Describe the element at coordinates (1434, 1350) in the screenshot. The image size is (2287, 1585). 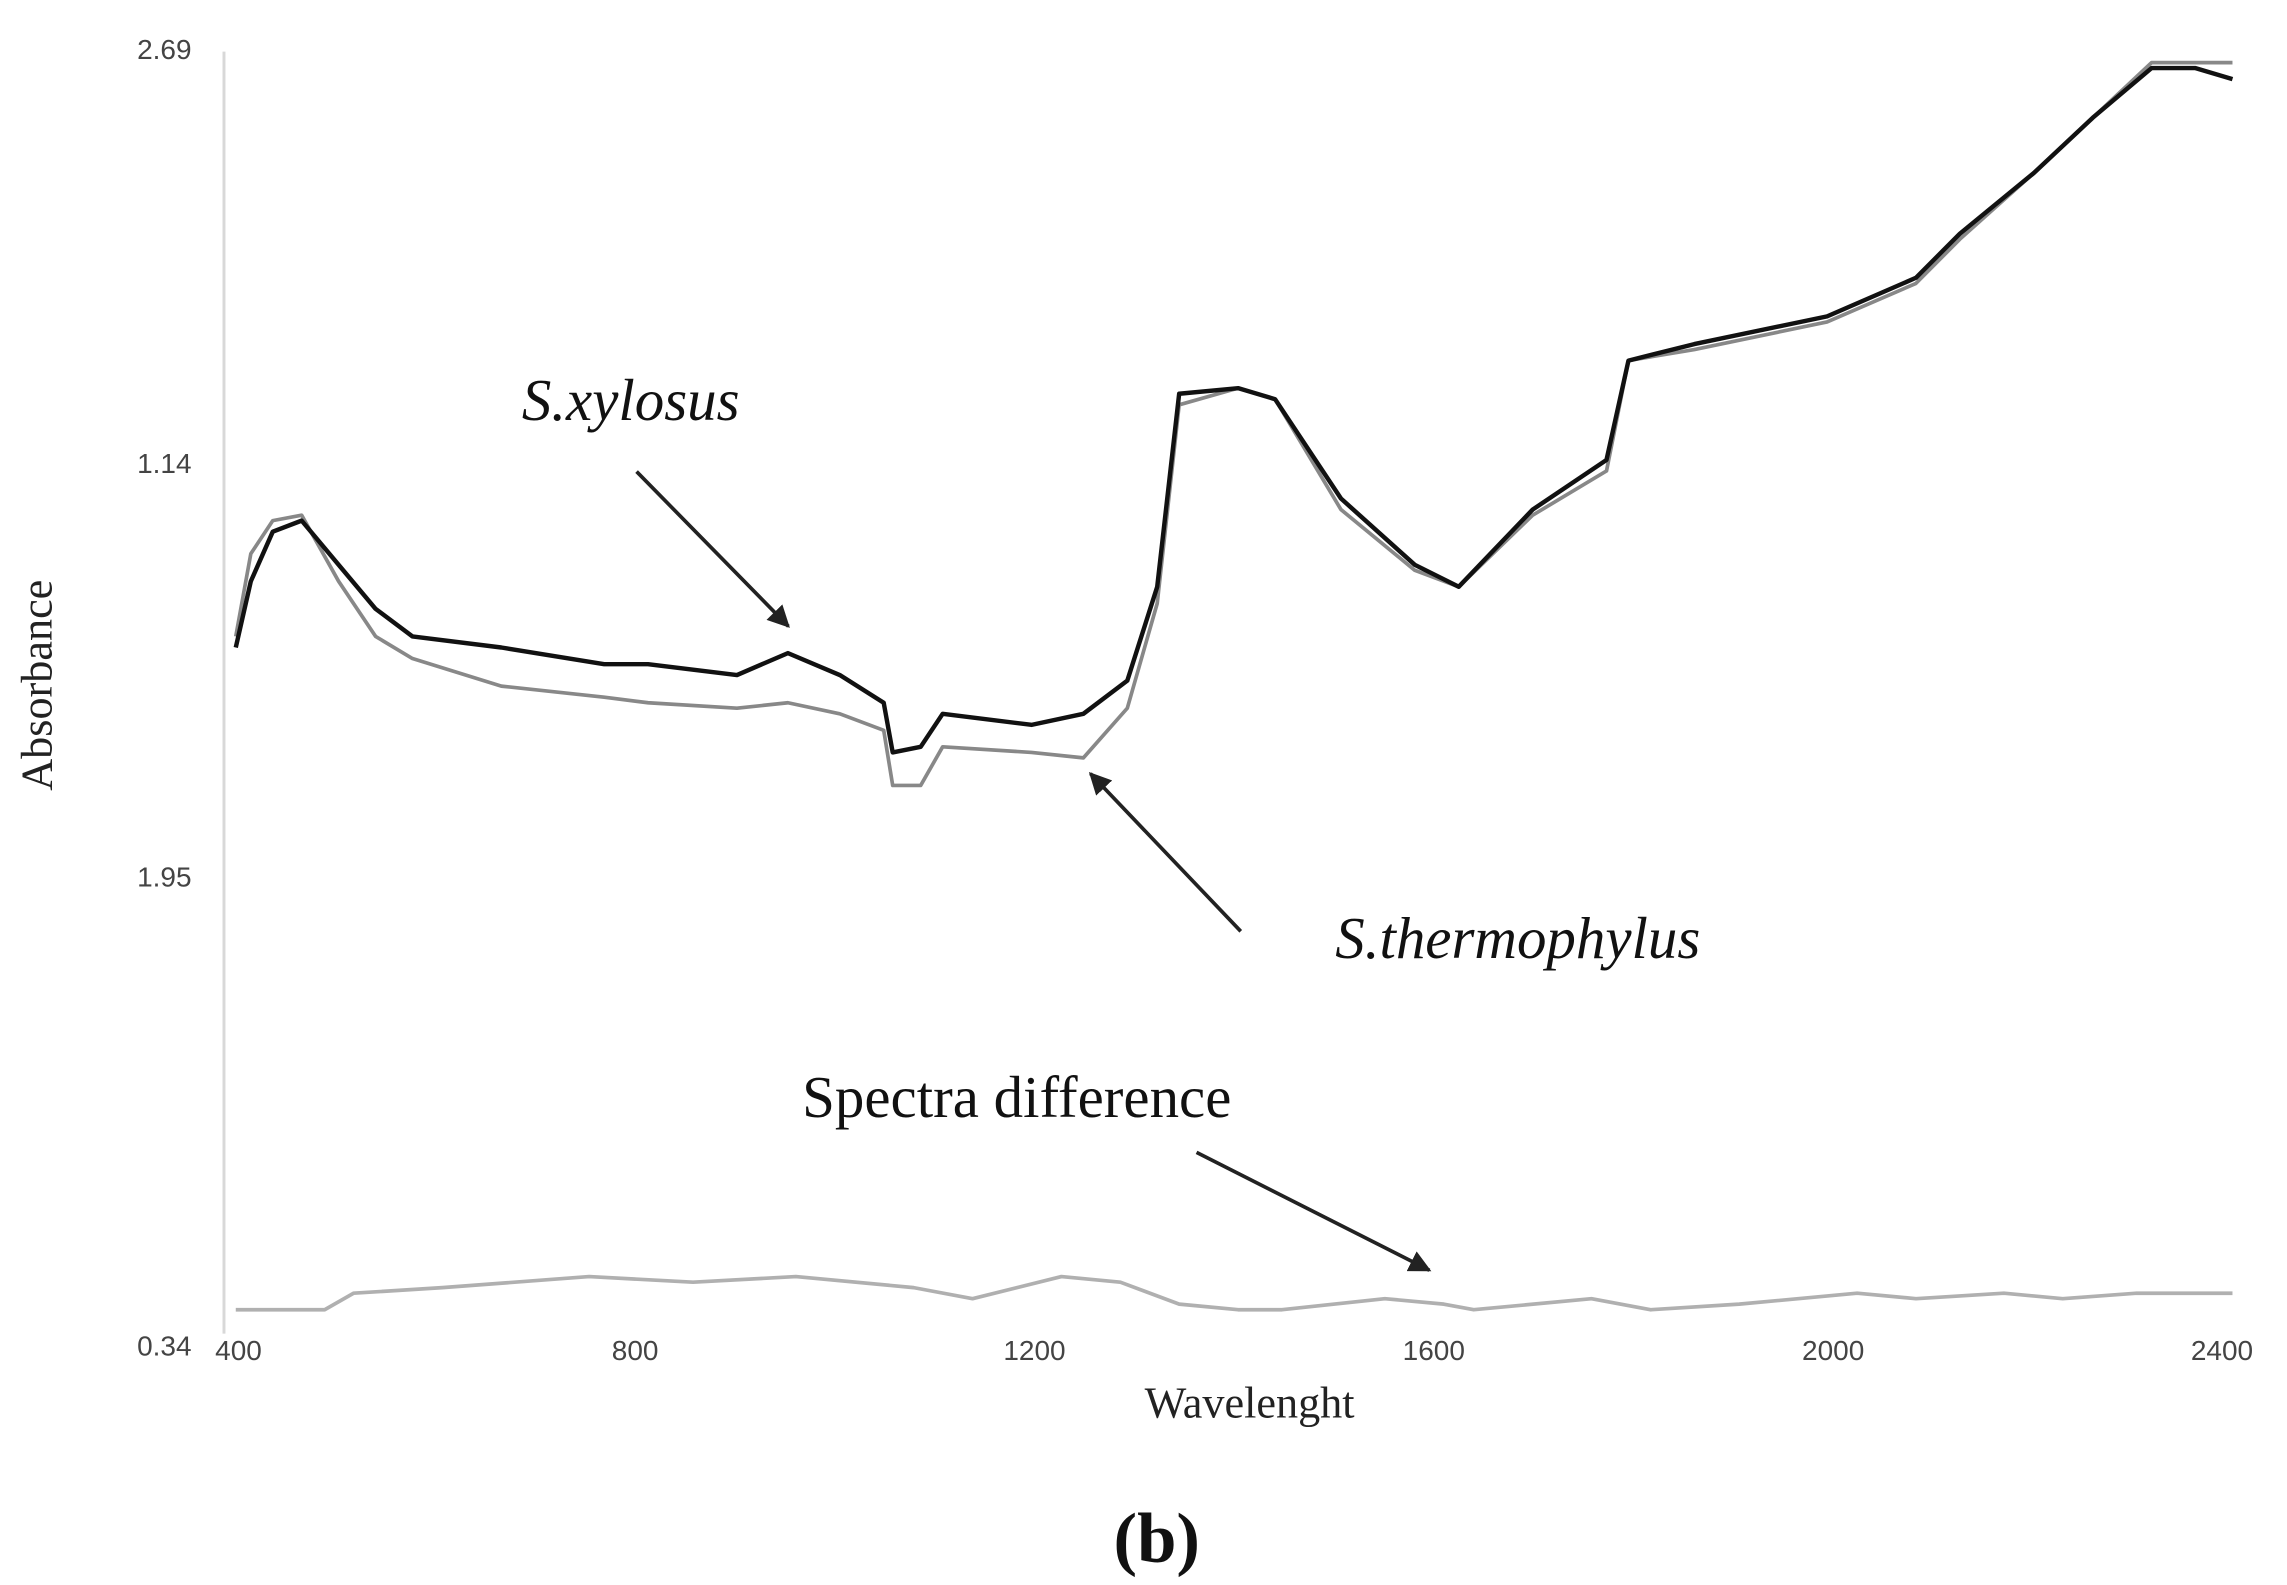
I see `x-tick-label: 1600` at that location.